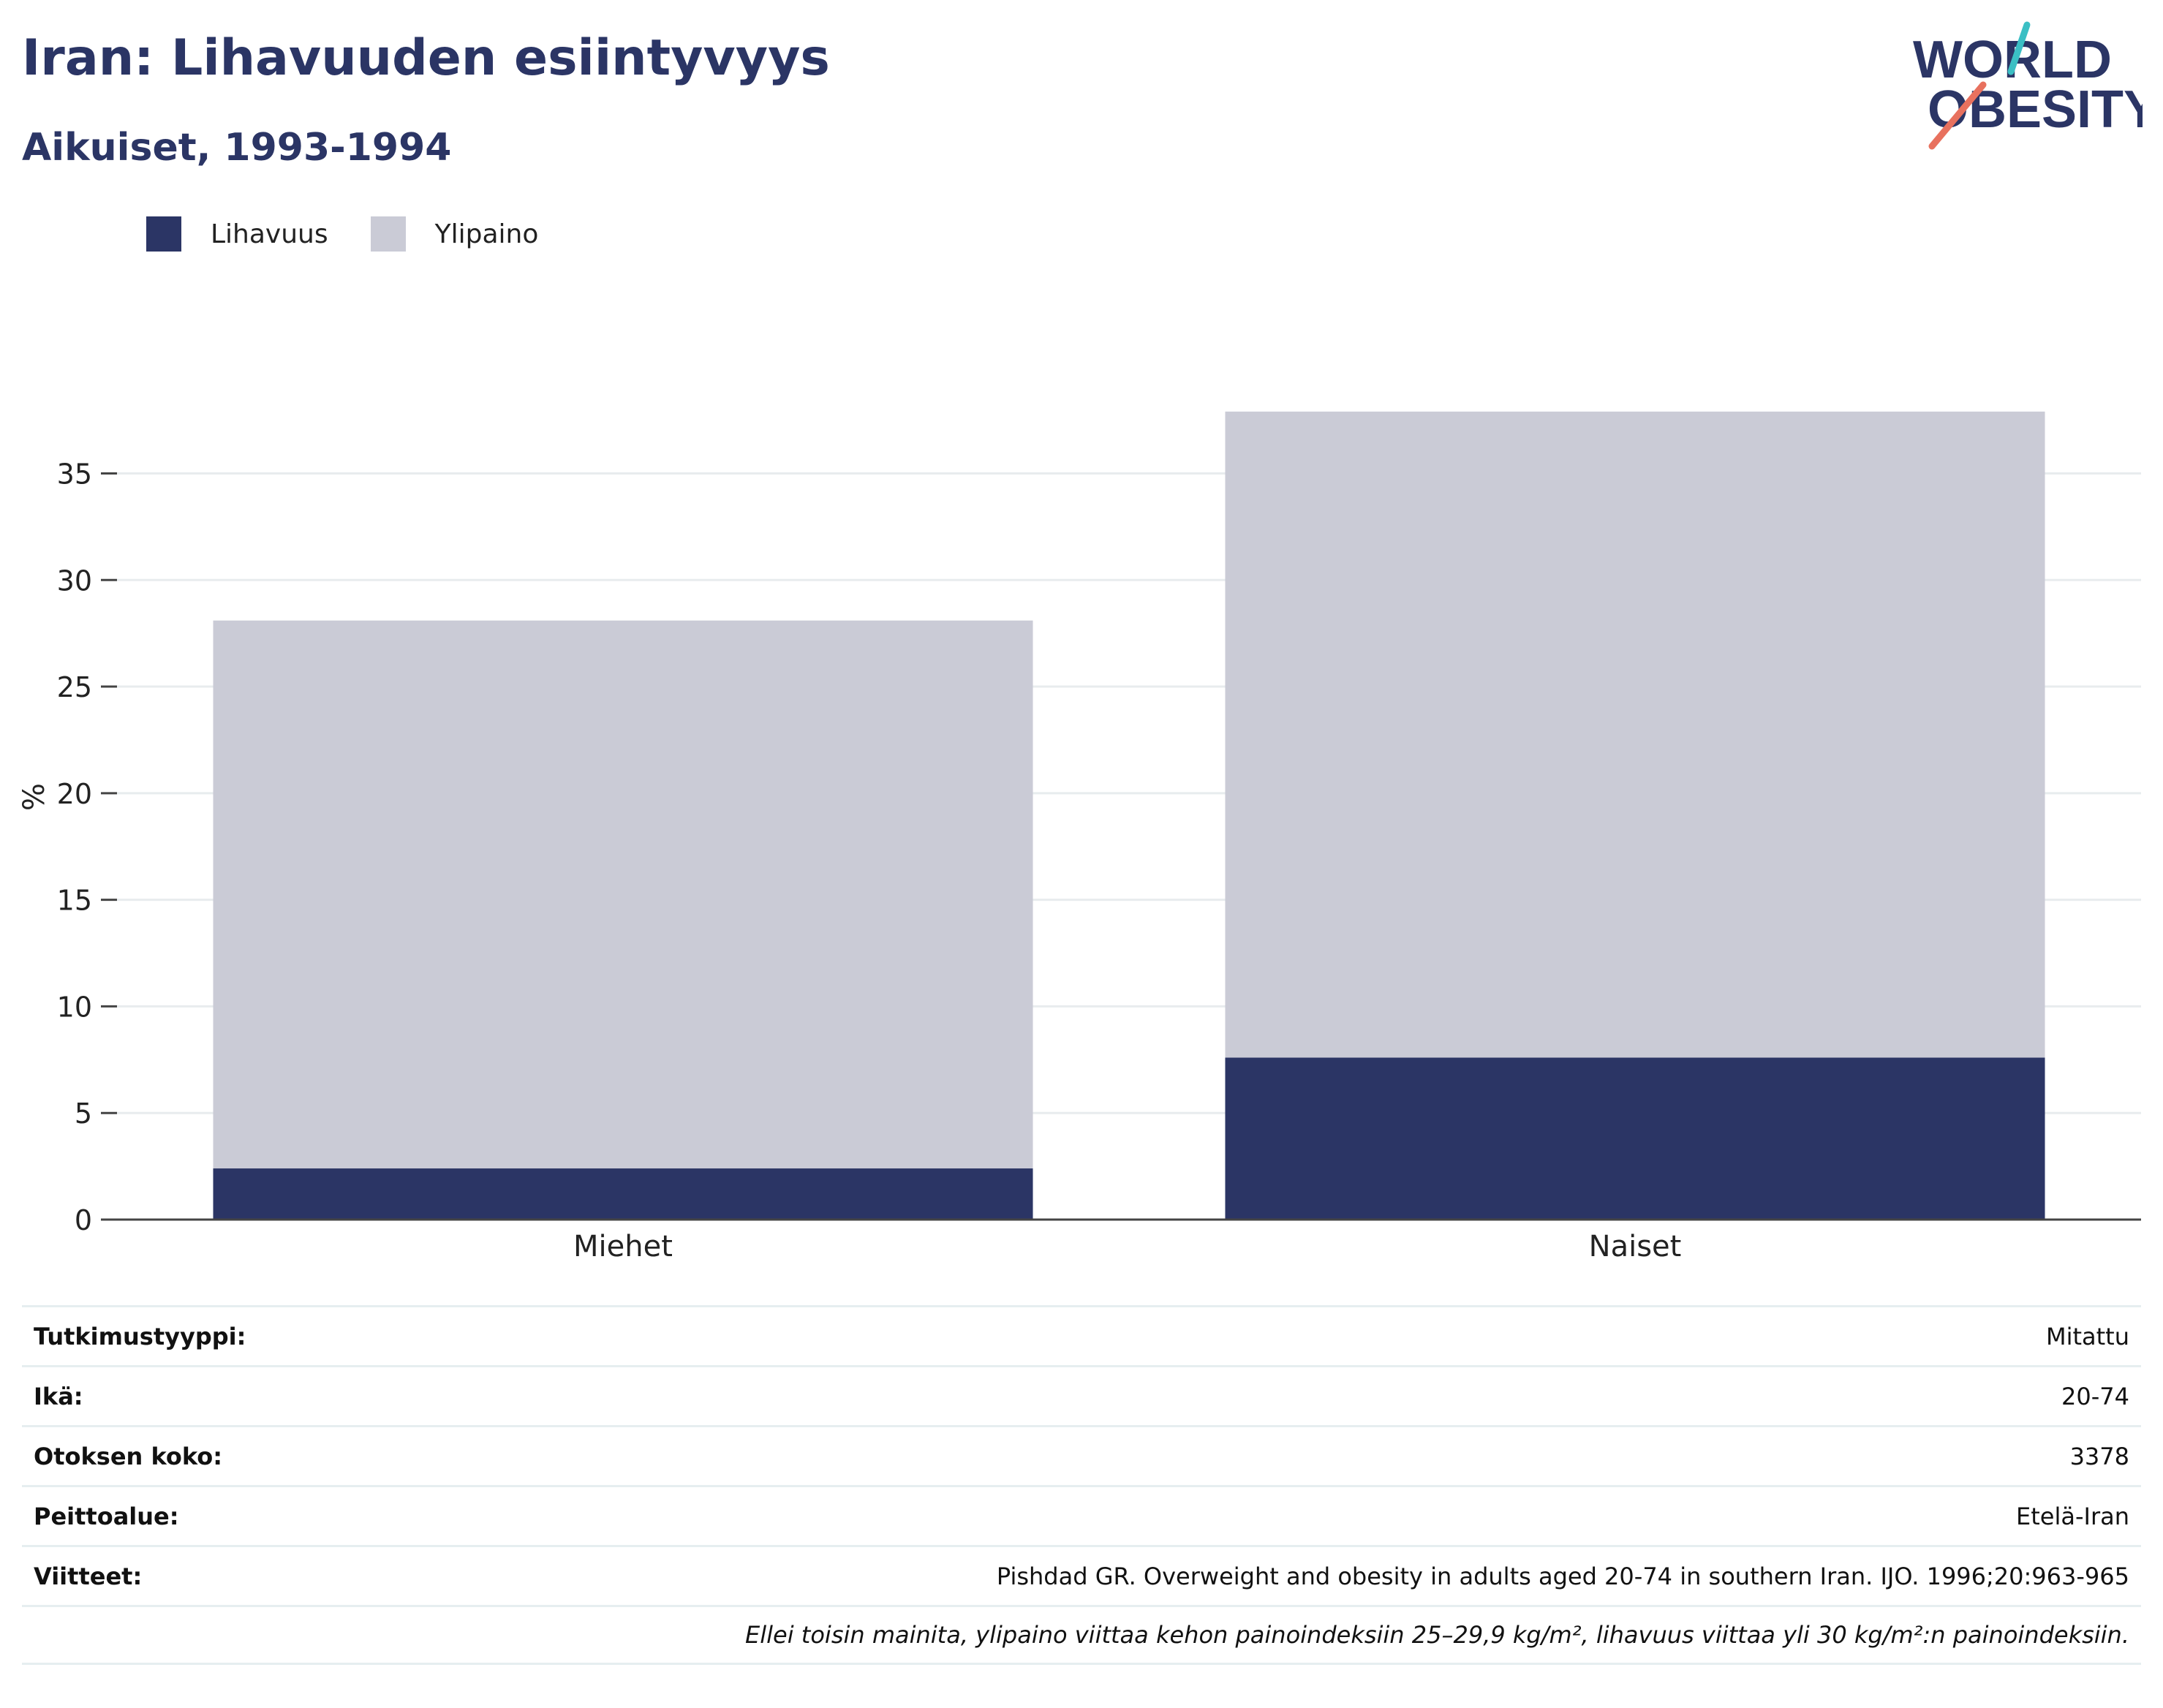  Describe the element at coordinates (74, 794) in the screenshot. I see `y-tick-label: 20` at that location.